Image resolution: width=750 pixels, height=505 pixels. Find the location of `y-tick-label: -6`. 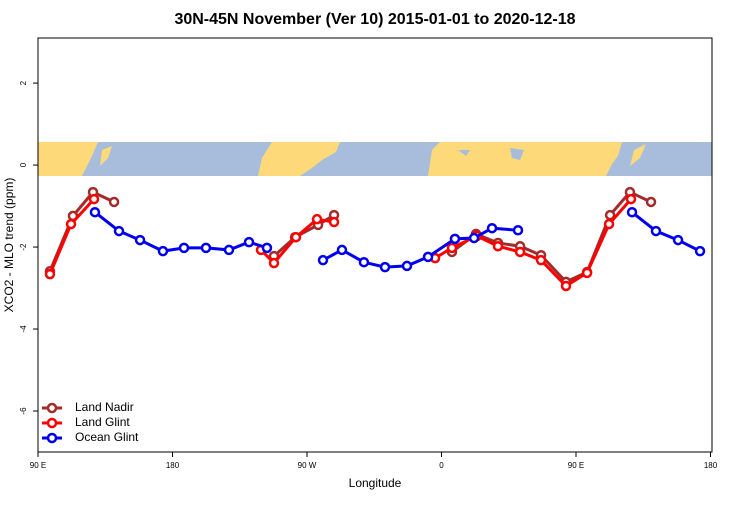

y-tick-label: -6 is located at coordinates (23, 411).